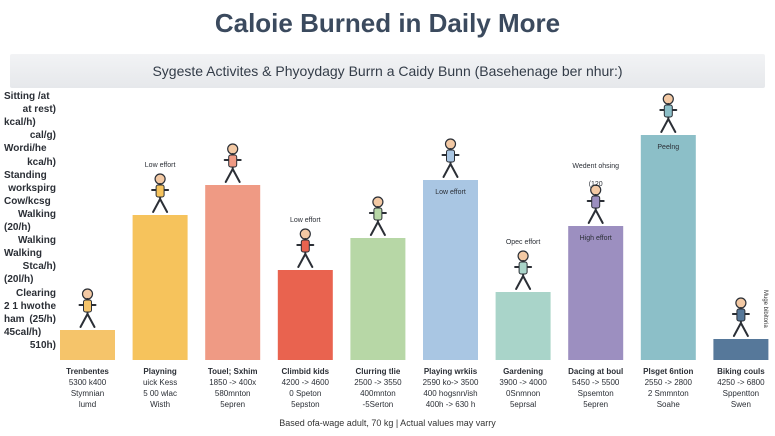  I want to click on y-label: 2 1 hwo ham, so click(22, 312).